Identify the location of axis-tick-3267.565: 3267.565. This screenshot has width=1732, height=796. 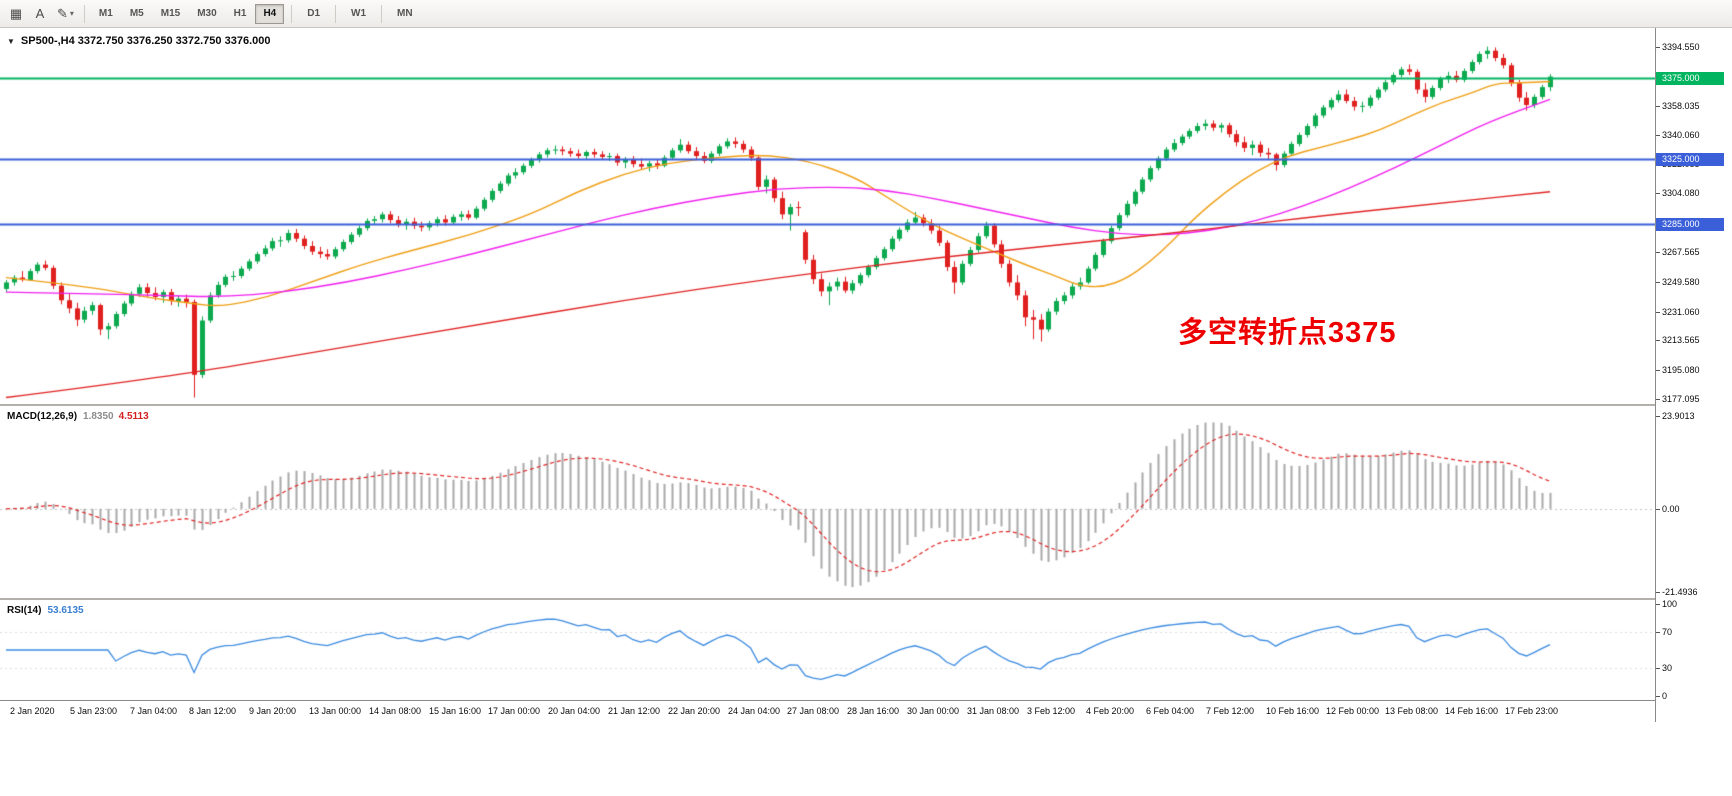
(1678, 252).